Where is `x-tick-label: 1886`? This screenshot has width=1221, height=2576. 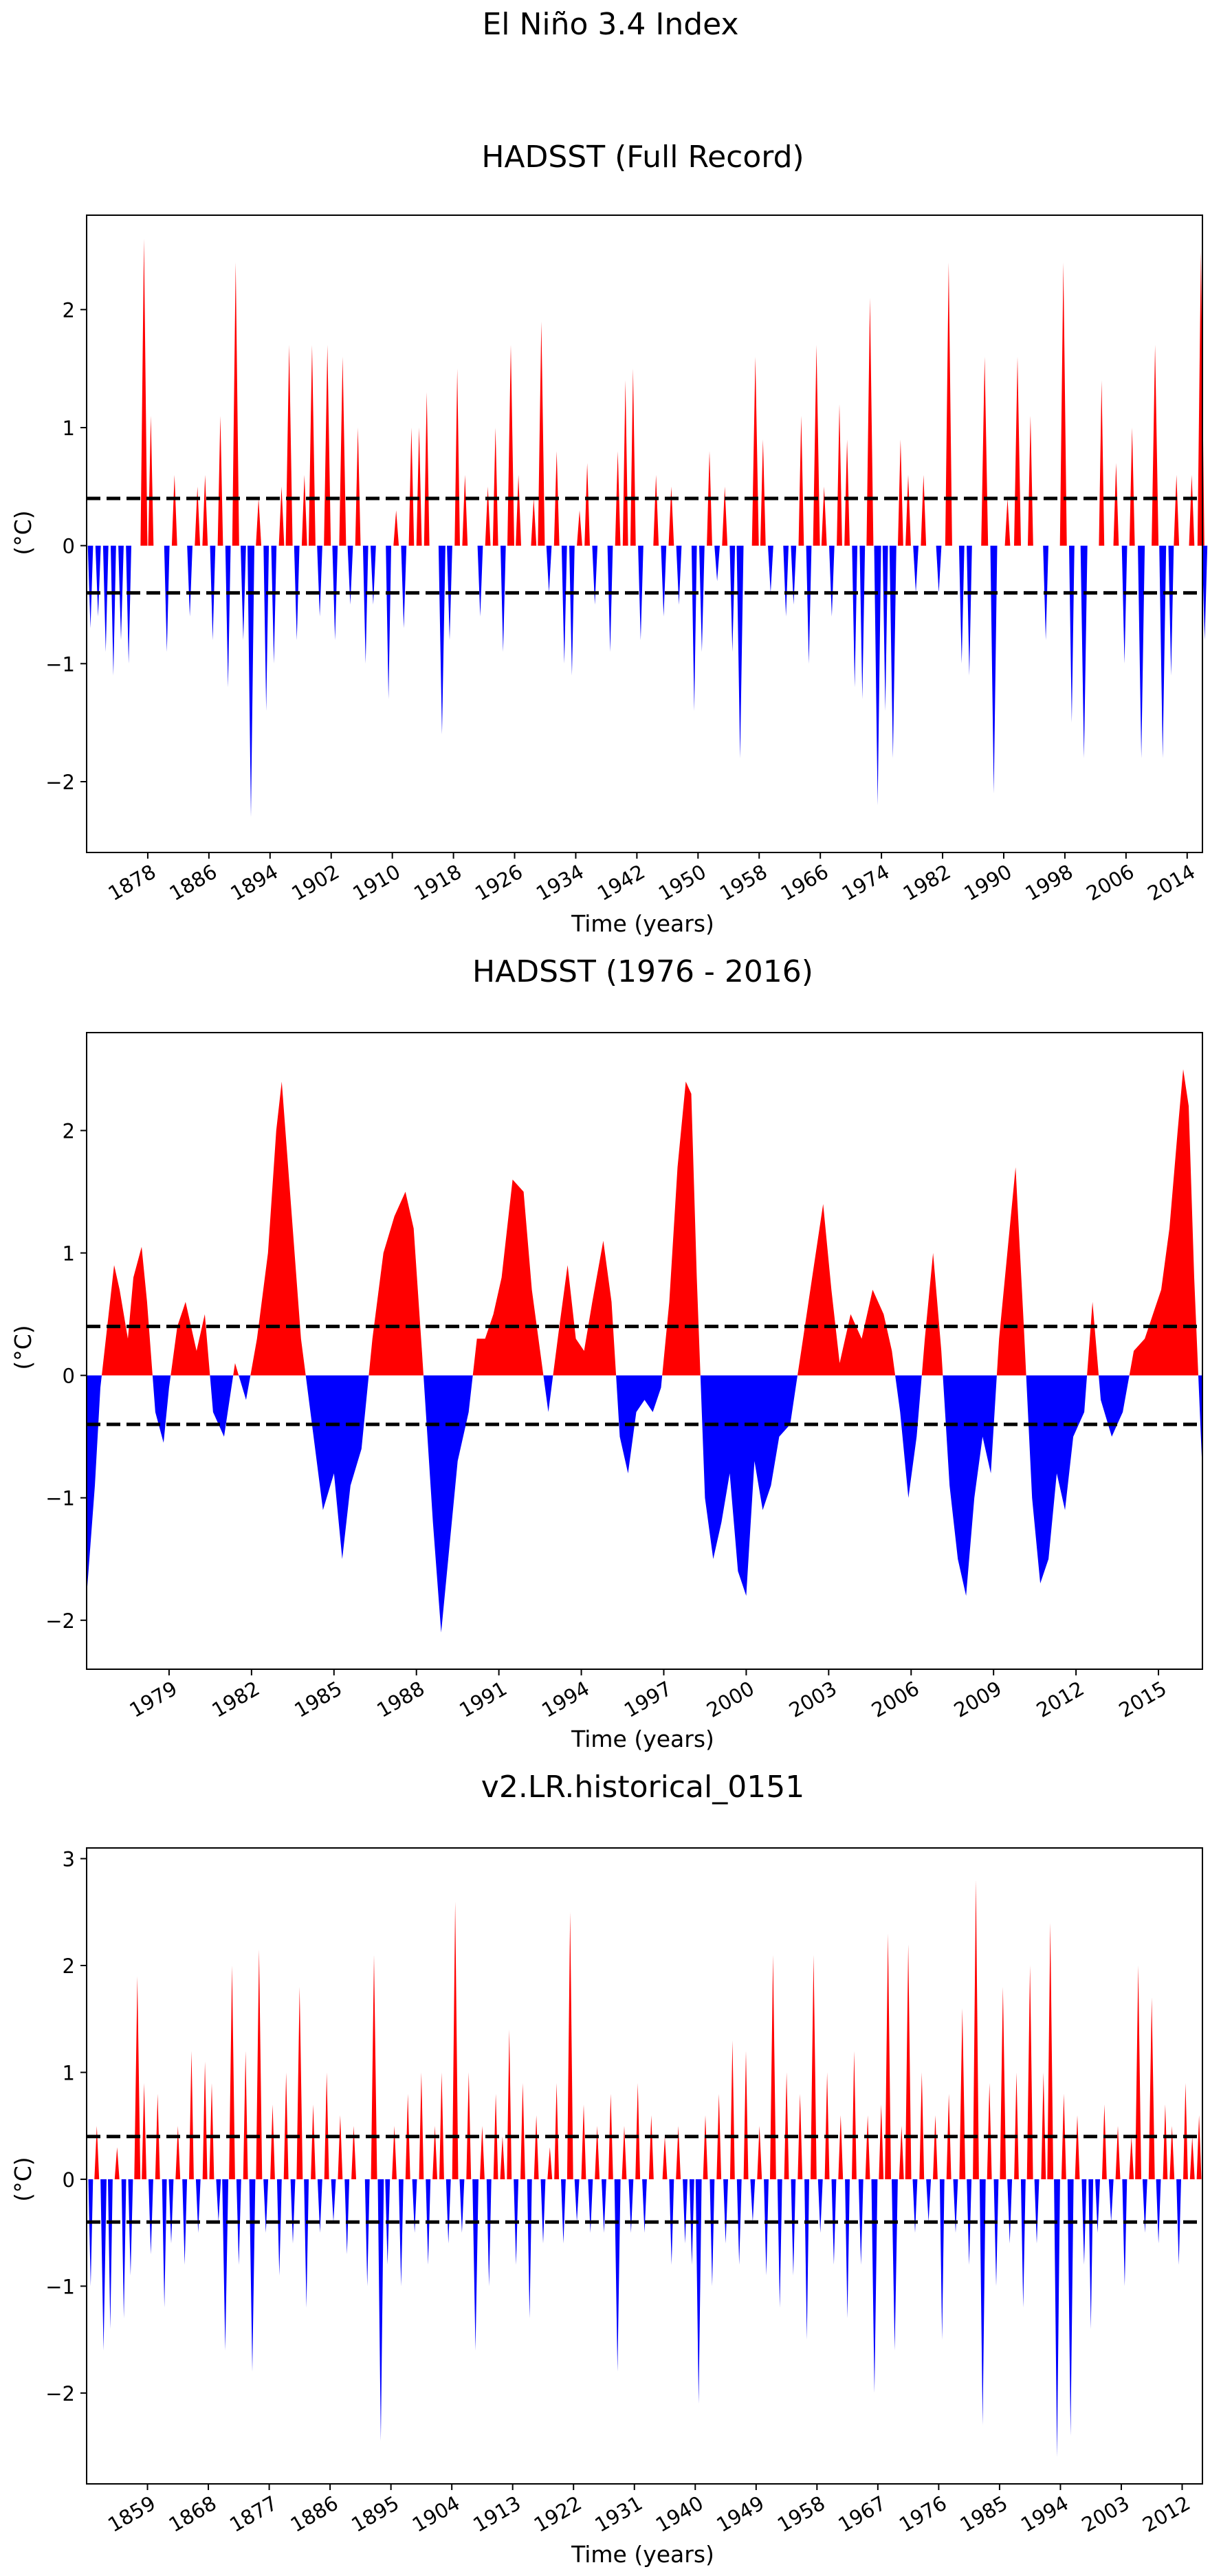
x-tick-label: 1886 is located at coordinates (314, 2514).